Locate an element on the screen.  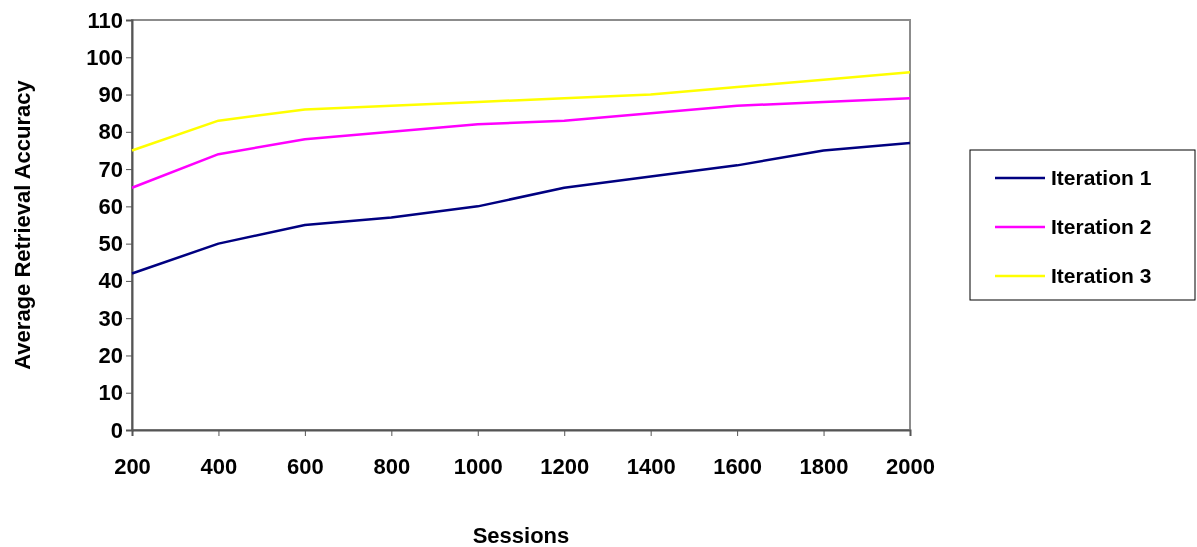
y-tick-label: 0 is located at coordinates (116, 430).